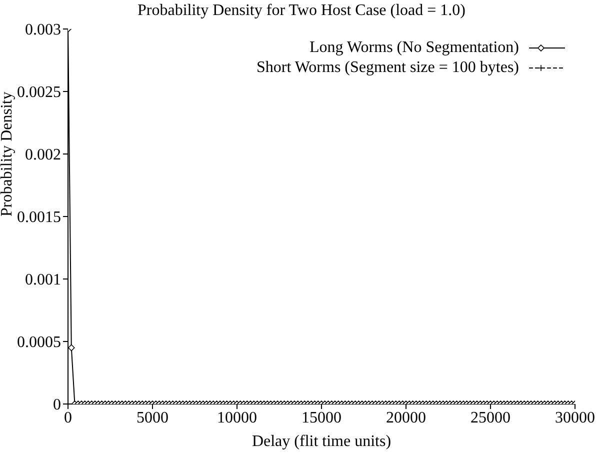  Describe the element at coordinates (406, 417) in the screenshot. I see `x-tick-label: 20000` at that location.